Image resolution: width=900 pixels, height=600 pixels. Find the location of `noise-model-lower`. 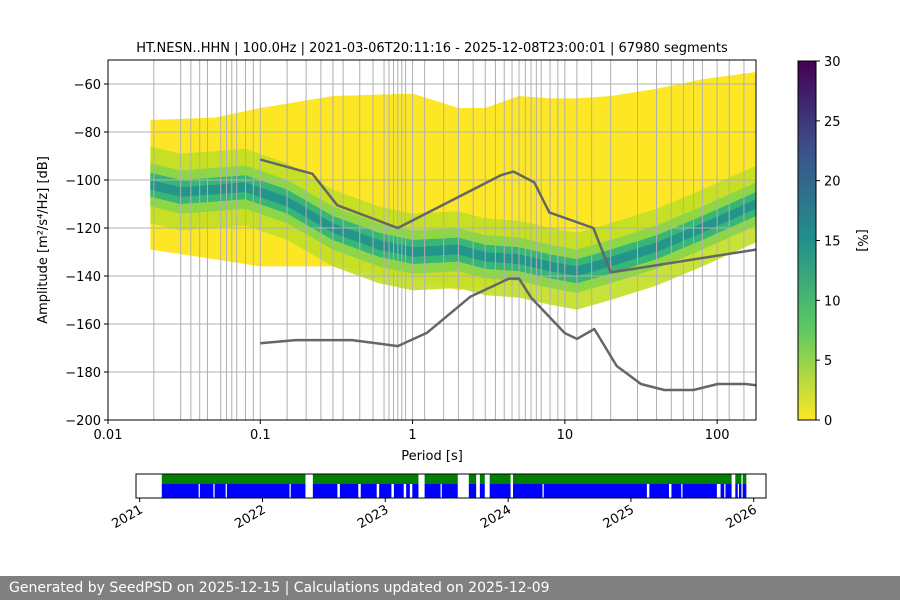

noise-model-lower is located at coordinates (508, 334).